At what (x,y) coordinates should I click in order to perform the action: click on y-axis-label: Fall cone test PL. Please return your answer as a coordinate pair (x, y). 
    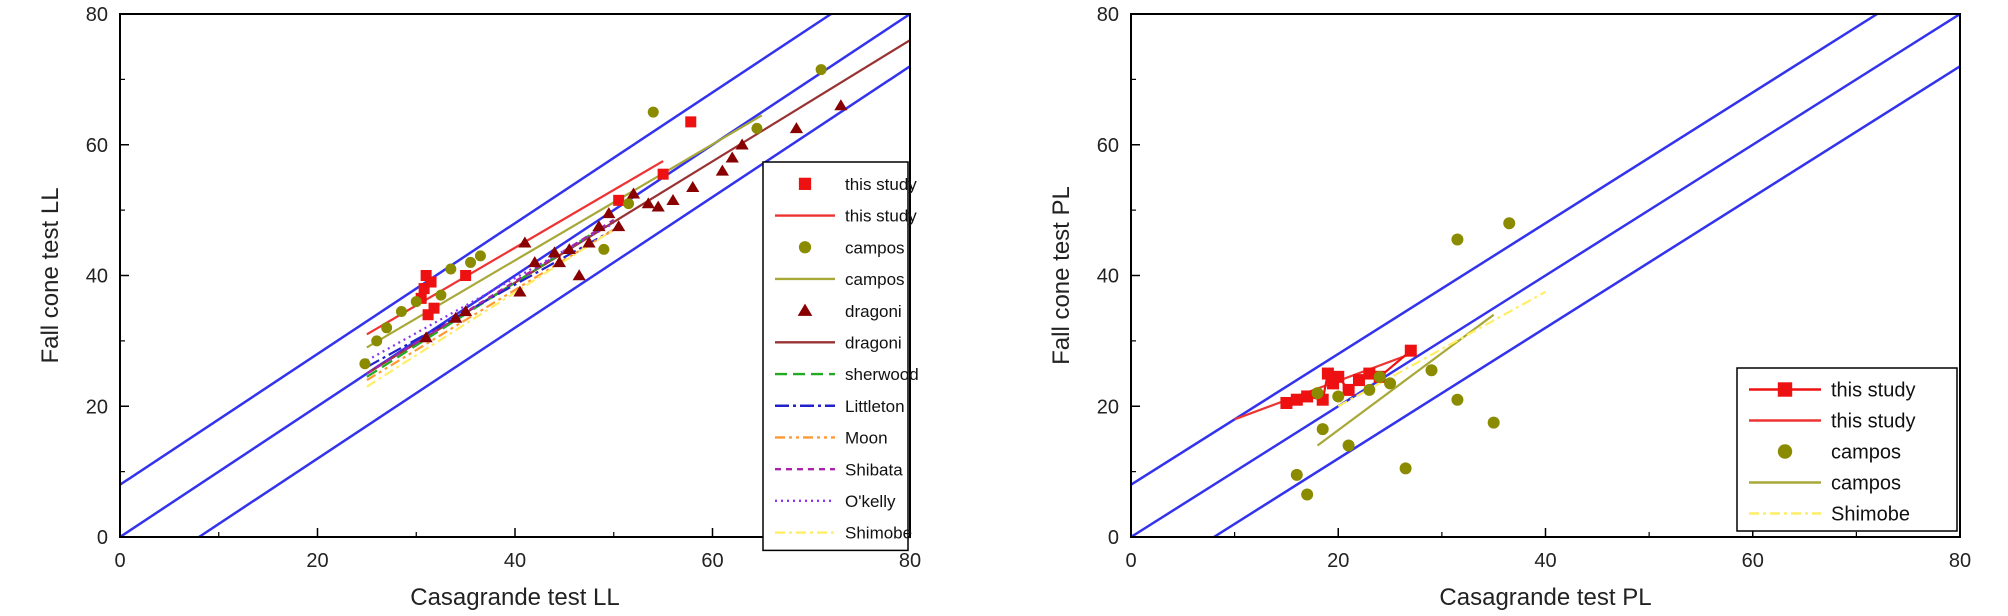
    Looking at the image, I should click on (1061, 275).